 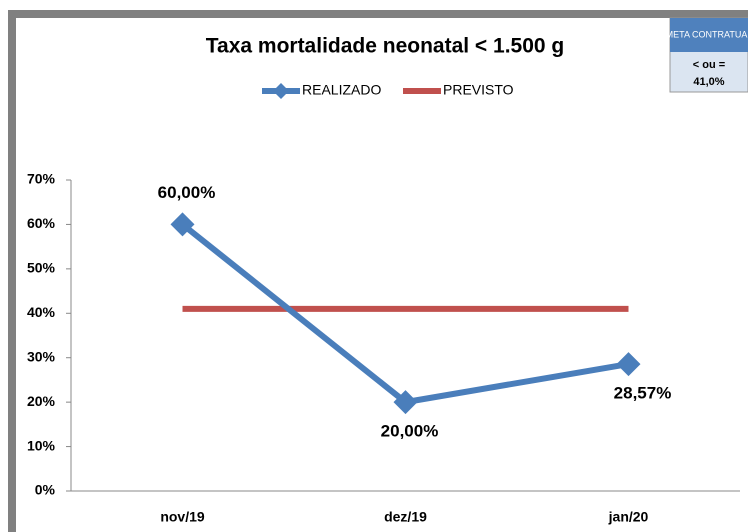 What do you see at coordinates (709, 65) in the screenshot?
I see `badge-text: < ou =` at bounding box center [709, 65].